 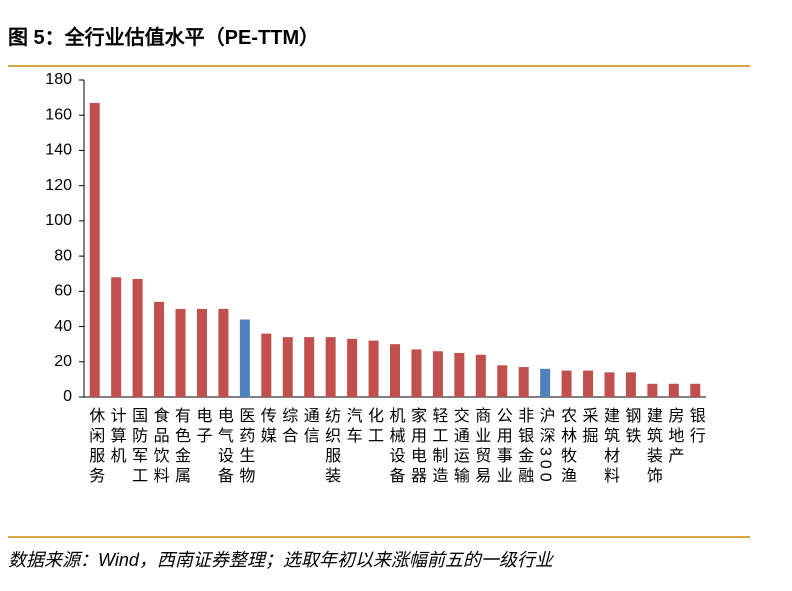 What do you see at coordinates (331, 447) in the screenshot?
I see `x-tick-label: 纺织服装` at bounding box center [331, 447].